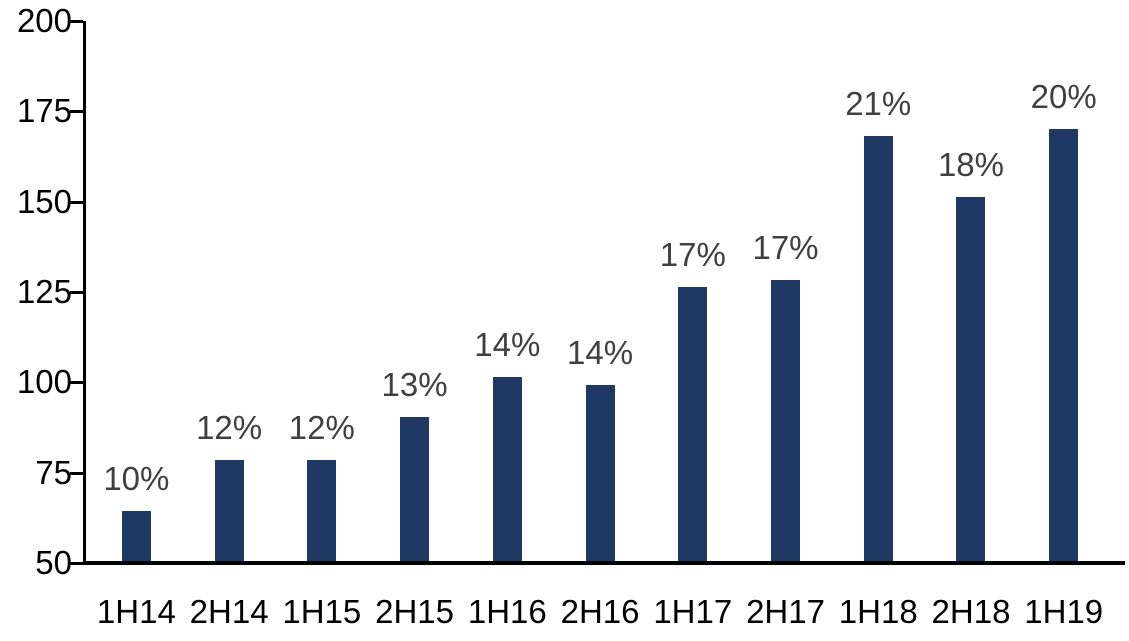 The height and width of the screenshot is (641, 1129). I want to click on x-axis-tick-label: 1H14, so click(136, 611).